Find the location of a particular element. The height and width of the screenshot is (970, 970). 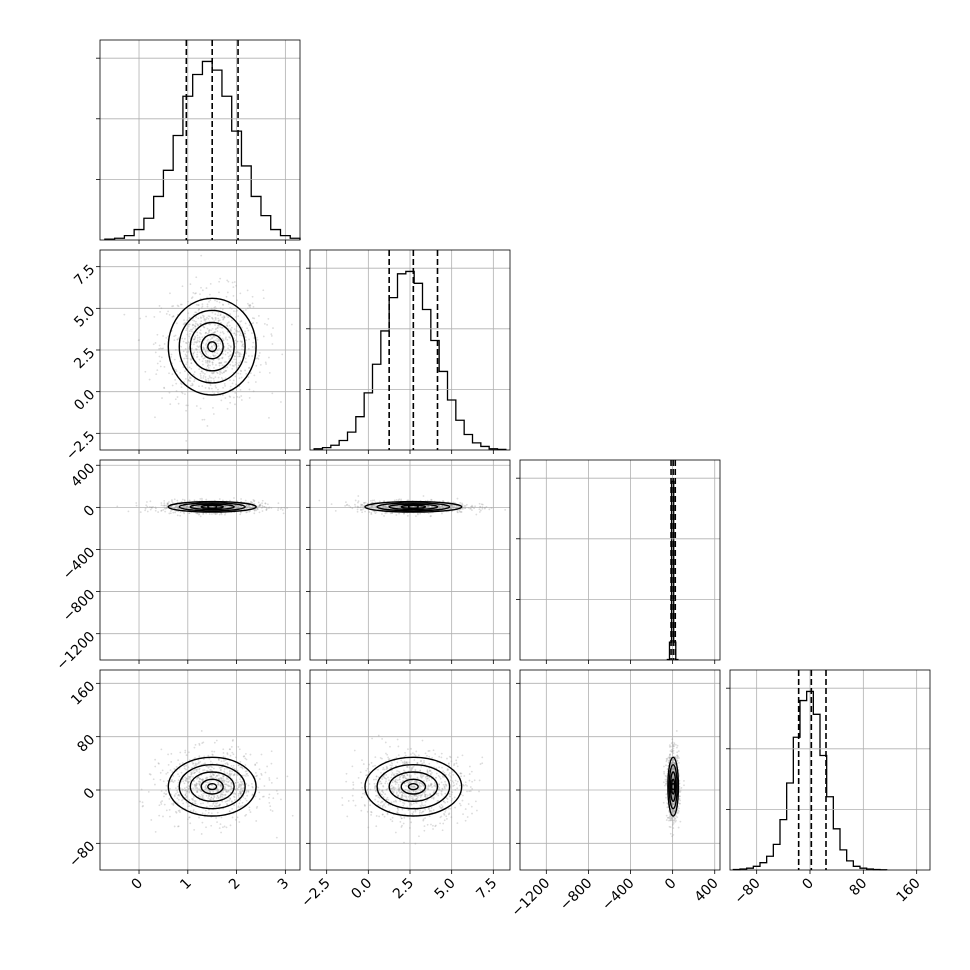

panel-frame is located at coordinates (410, 770).